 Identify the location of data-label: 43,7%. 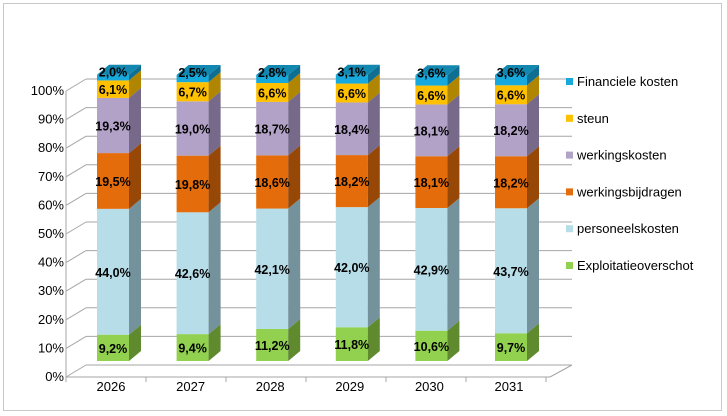
(510, 272).